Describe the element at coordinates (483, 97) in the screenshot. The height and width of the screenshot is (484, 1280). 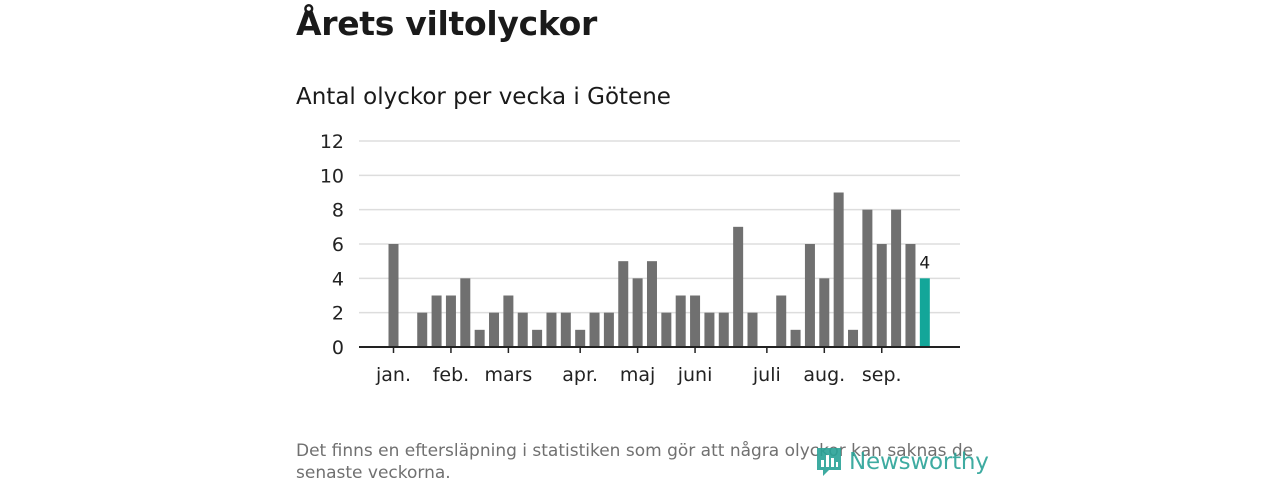
I see `chart-subtitle: Antal olyckor per vecka i Götene` at that location.